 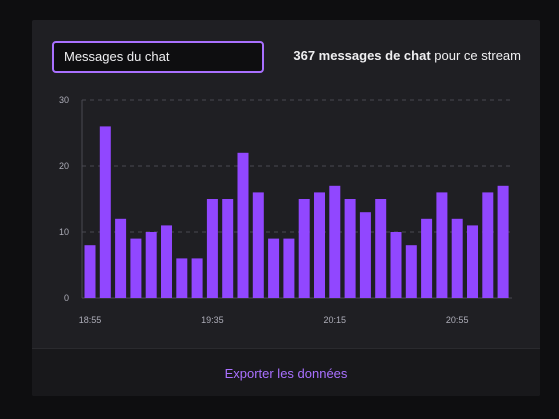 I want to click on x-tick-label: 18:55, so click(x=90, y=320).